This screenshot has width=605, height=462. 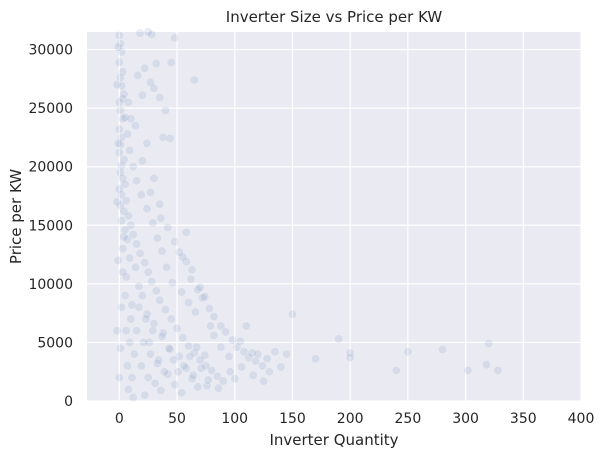 I want to click on y-tick-labels: 0 5000 10000 15000 20000 25000 30000, so click(x=50, y=226).